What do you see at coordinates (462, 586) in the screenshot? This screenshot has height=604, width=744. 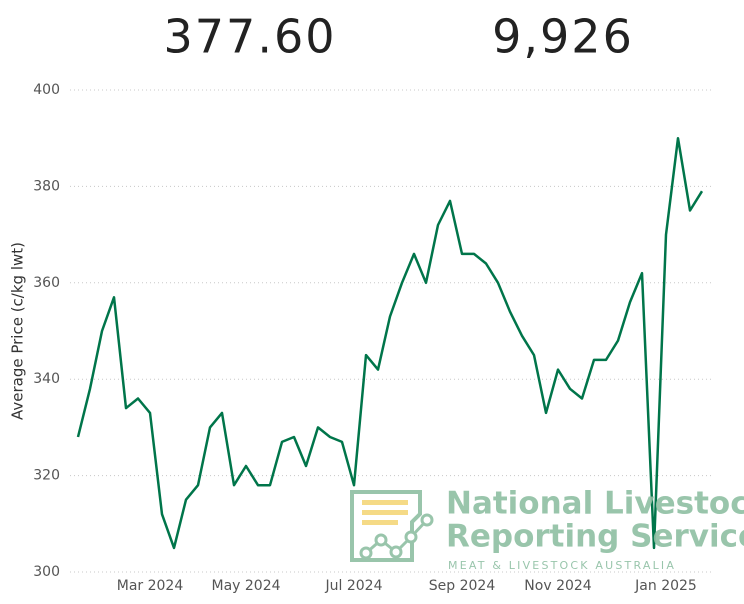 I see `x-tick-label: Sep 2024` at bounding box center [462, 586].